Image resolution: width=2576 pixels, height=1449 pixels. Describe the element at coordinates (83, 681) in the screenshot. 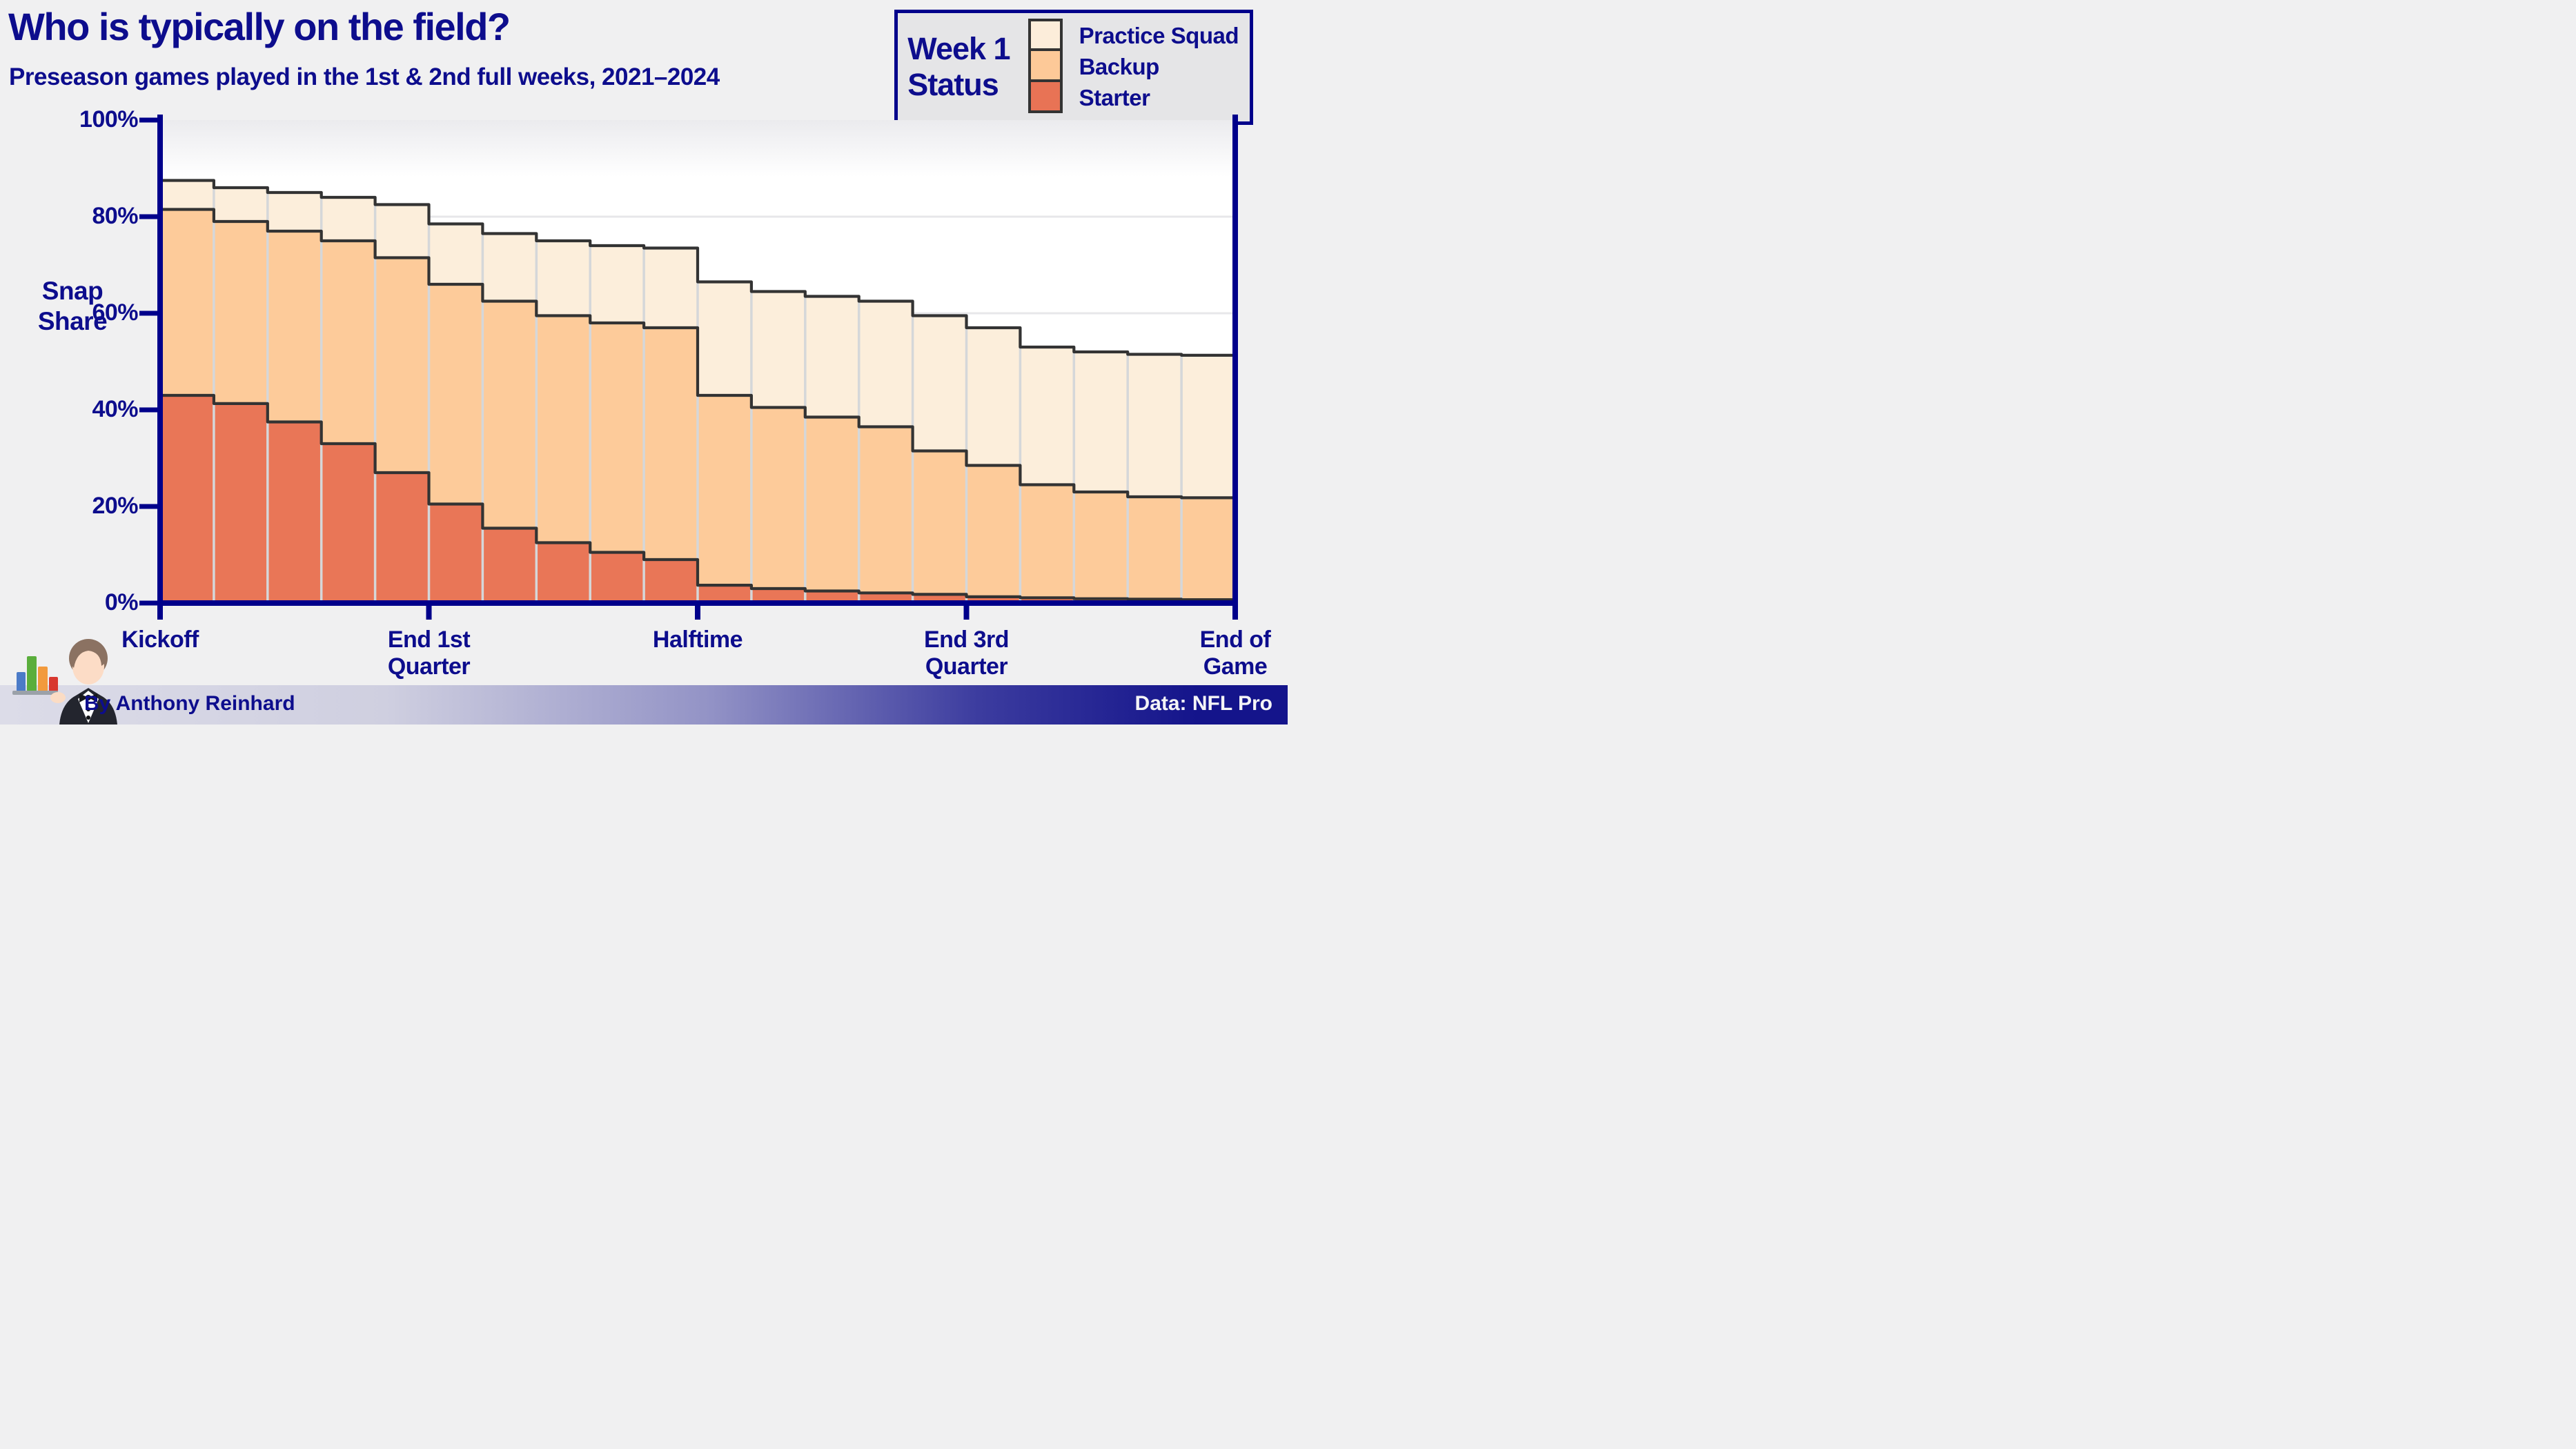

I see `avatar-person` at that location.